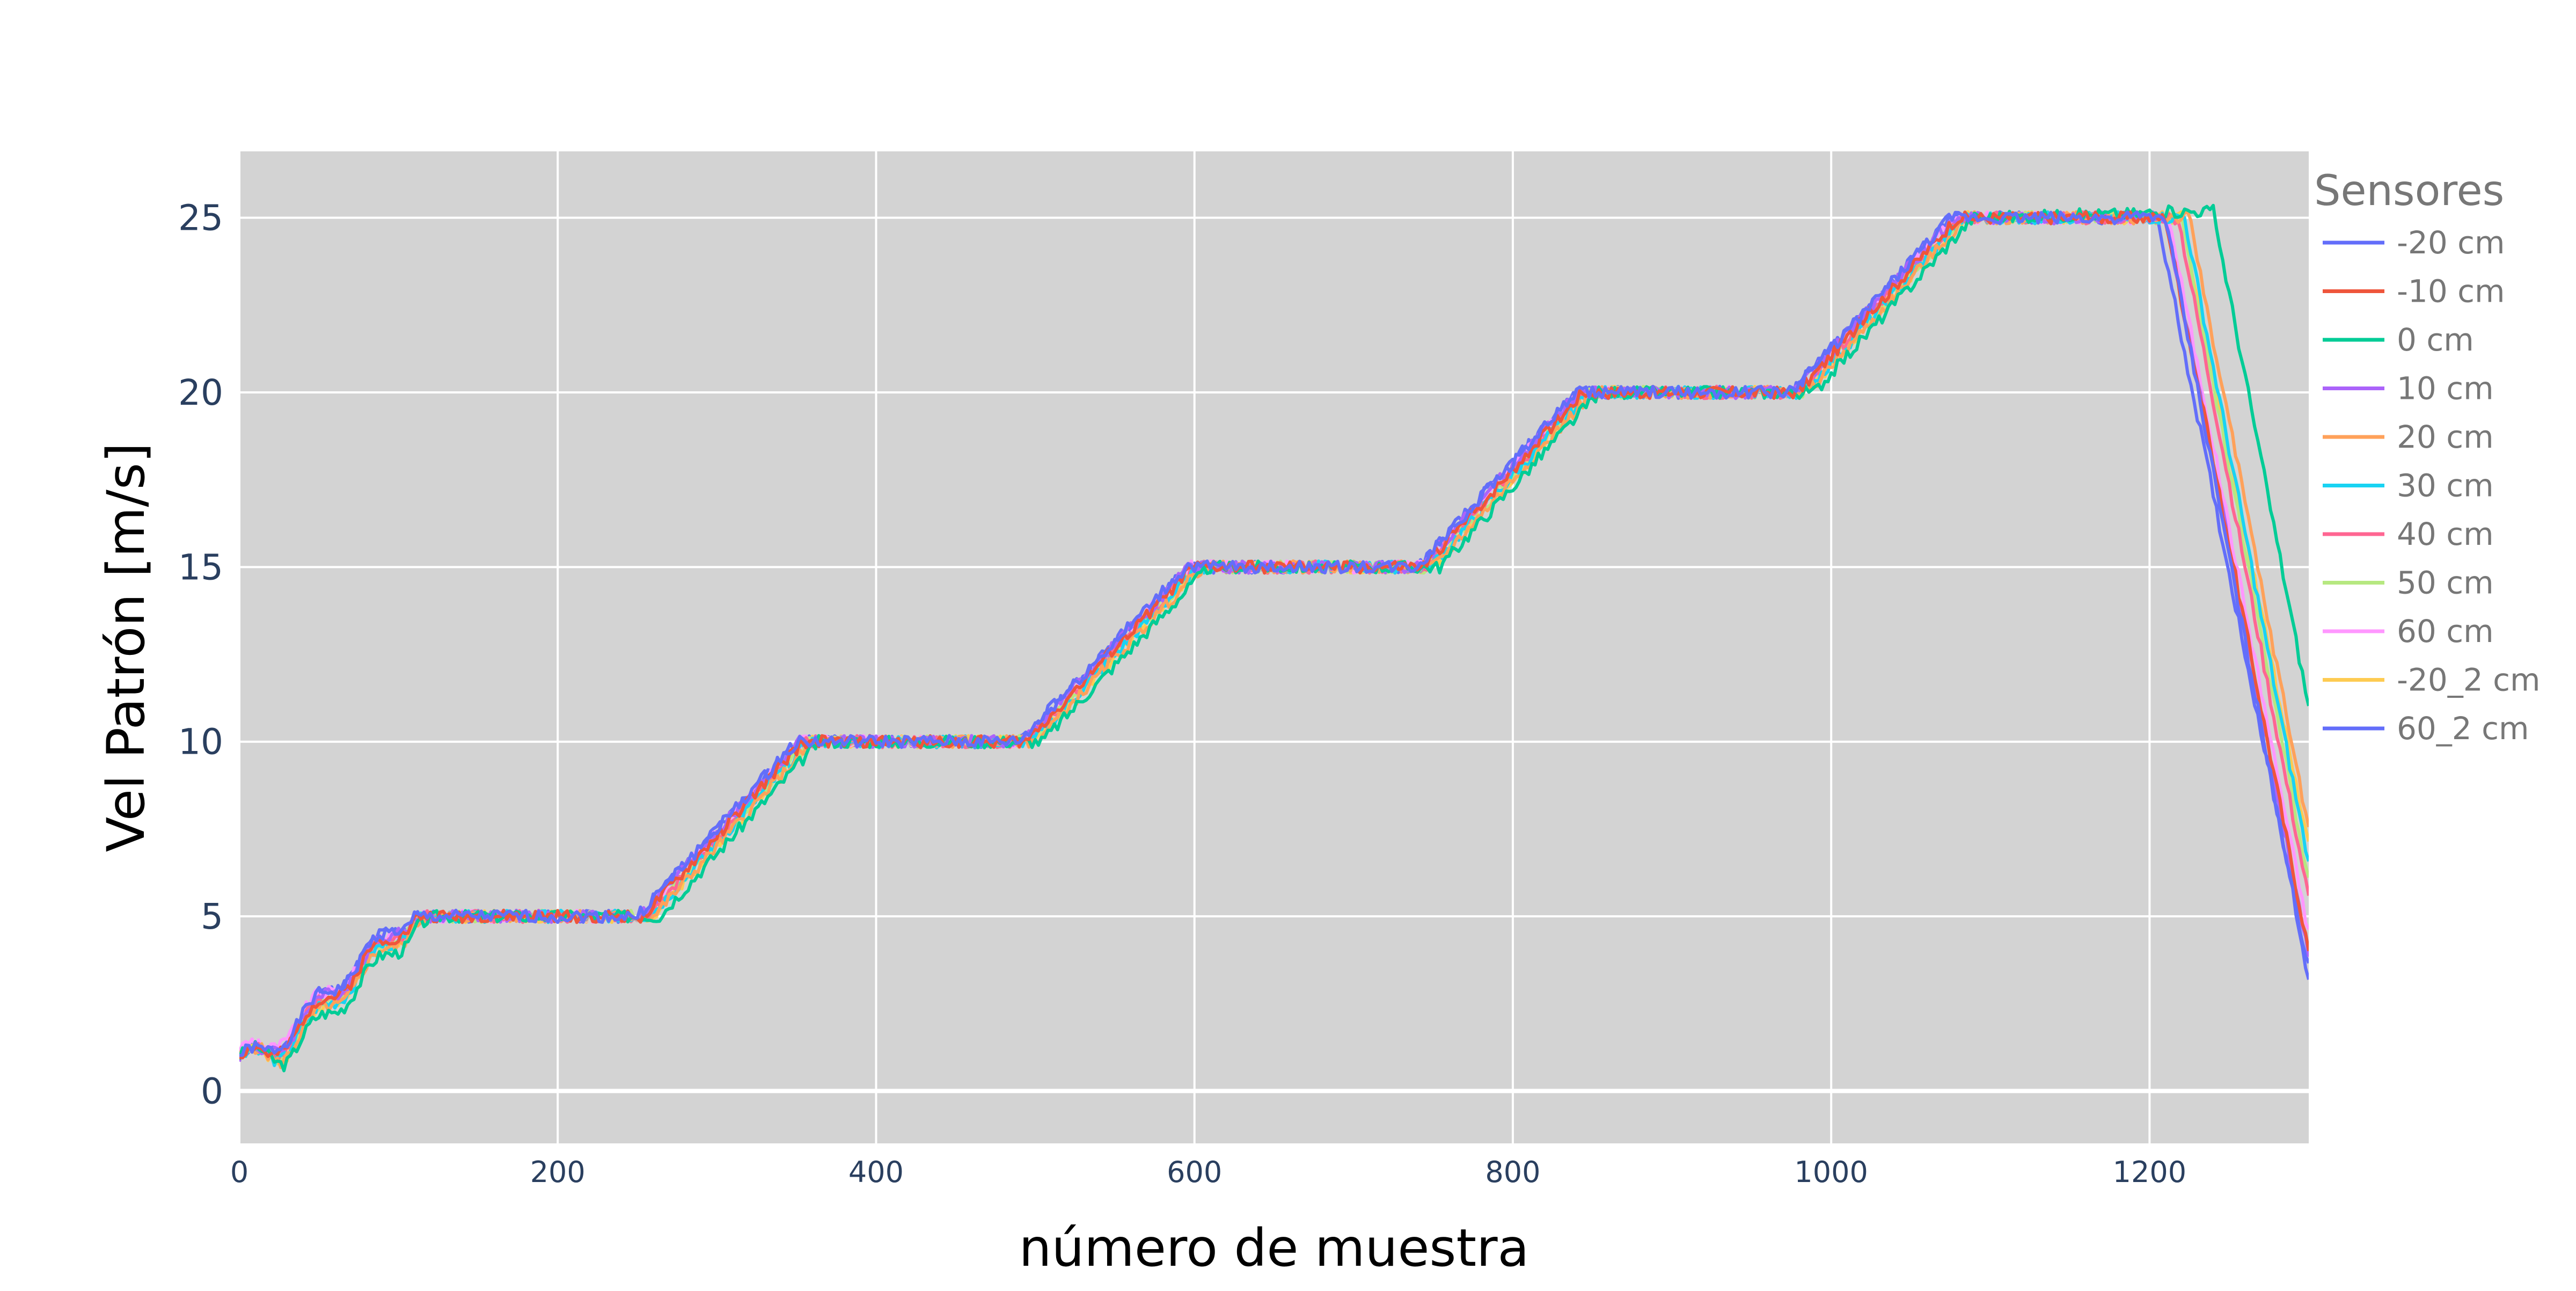 This screenshot has width=2576, height=1291. I want to click on legend-item: 60 cm, so click(2408, 631).